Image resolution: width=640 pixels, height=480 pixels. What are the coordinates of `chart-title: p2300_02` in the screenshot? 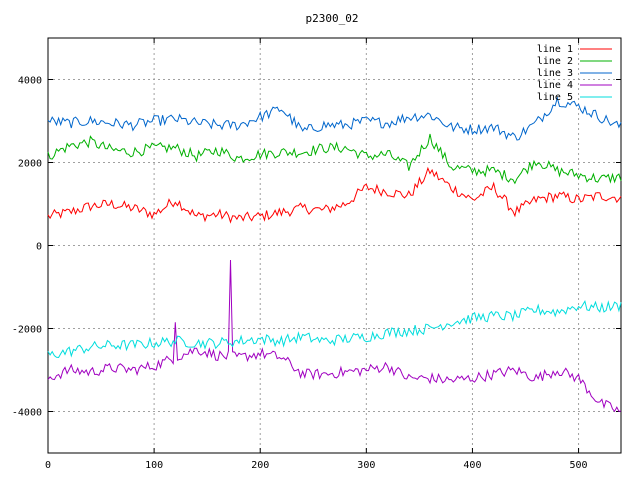 It's located at (332, 18).